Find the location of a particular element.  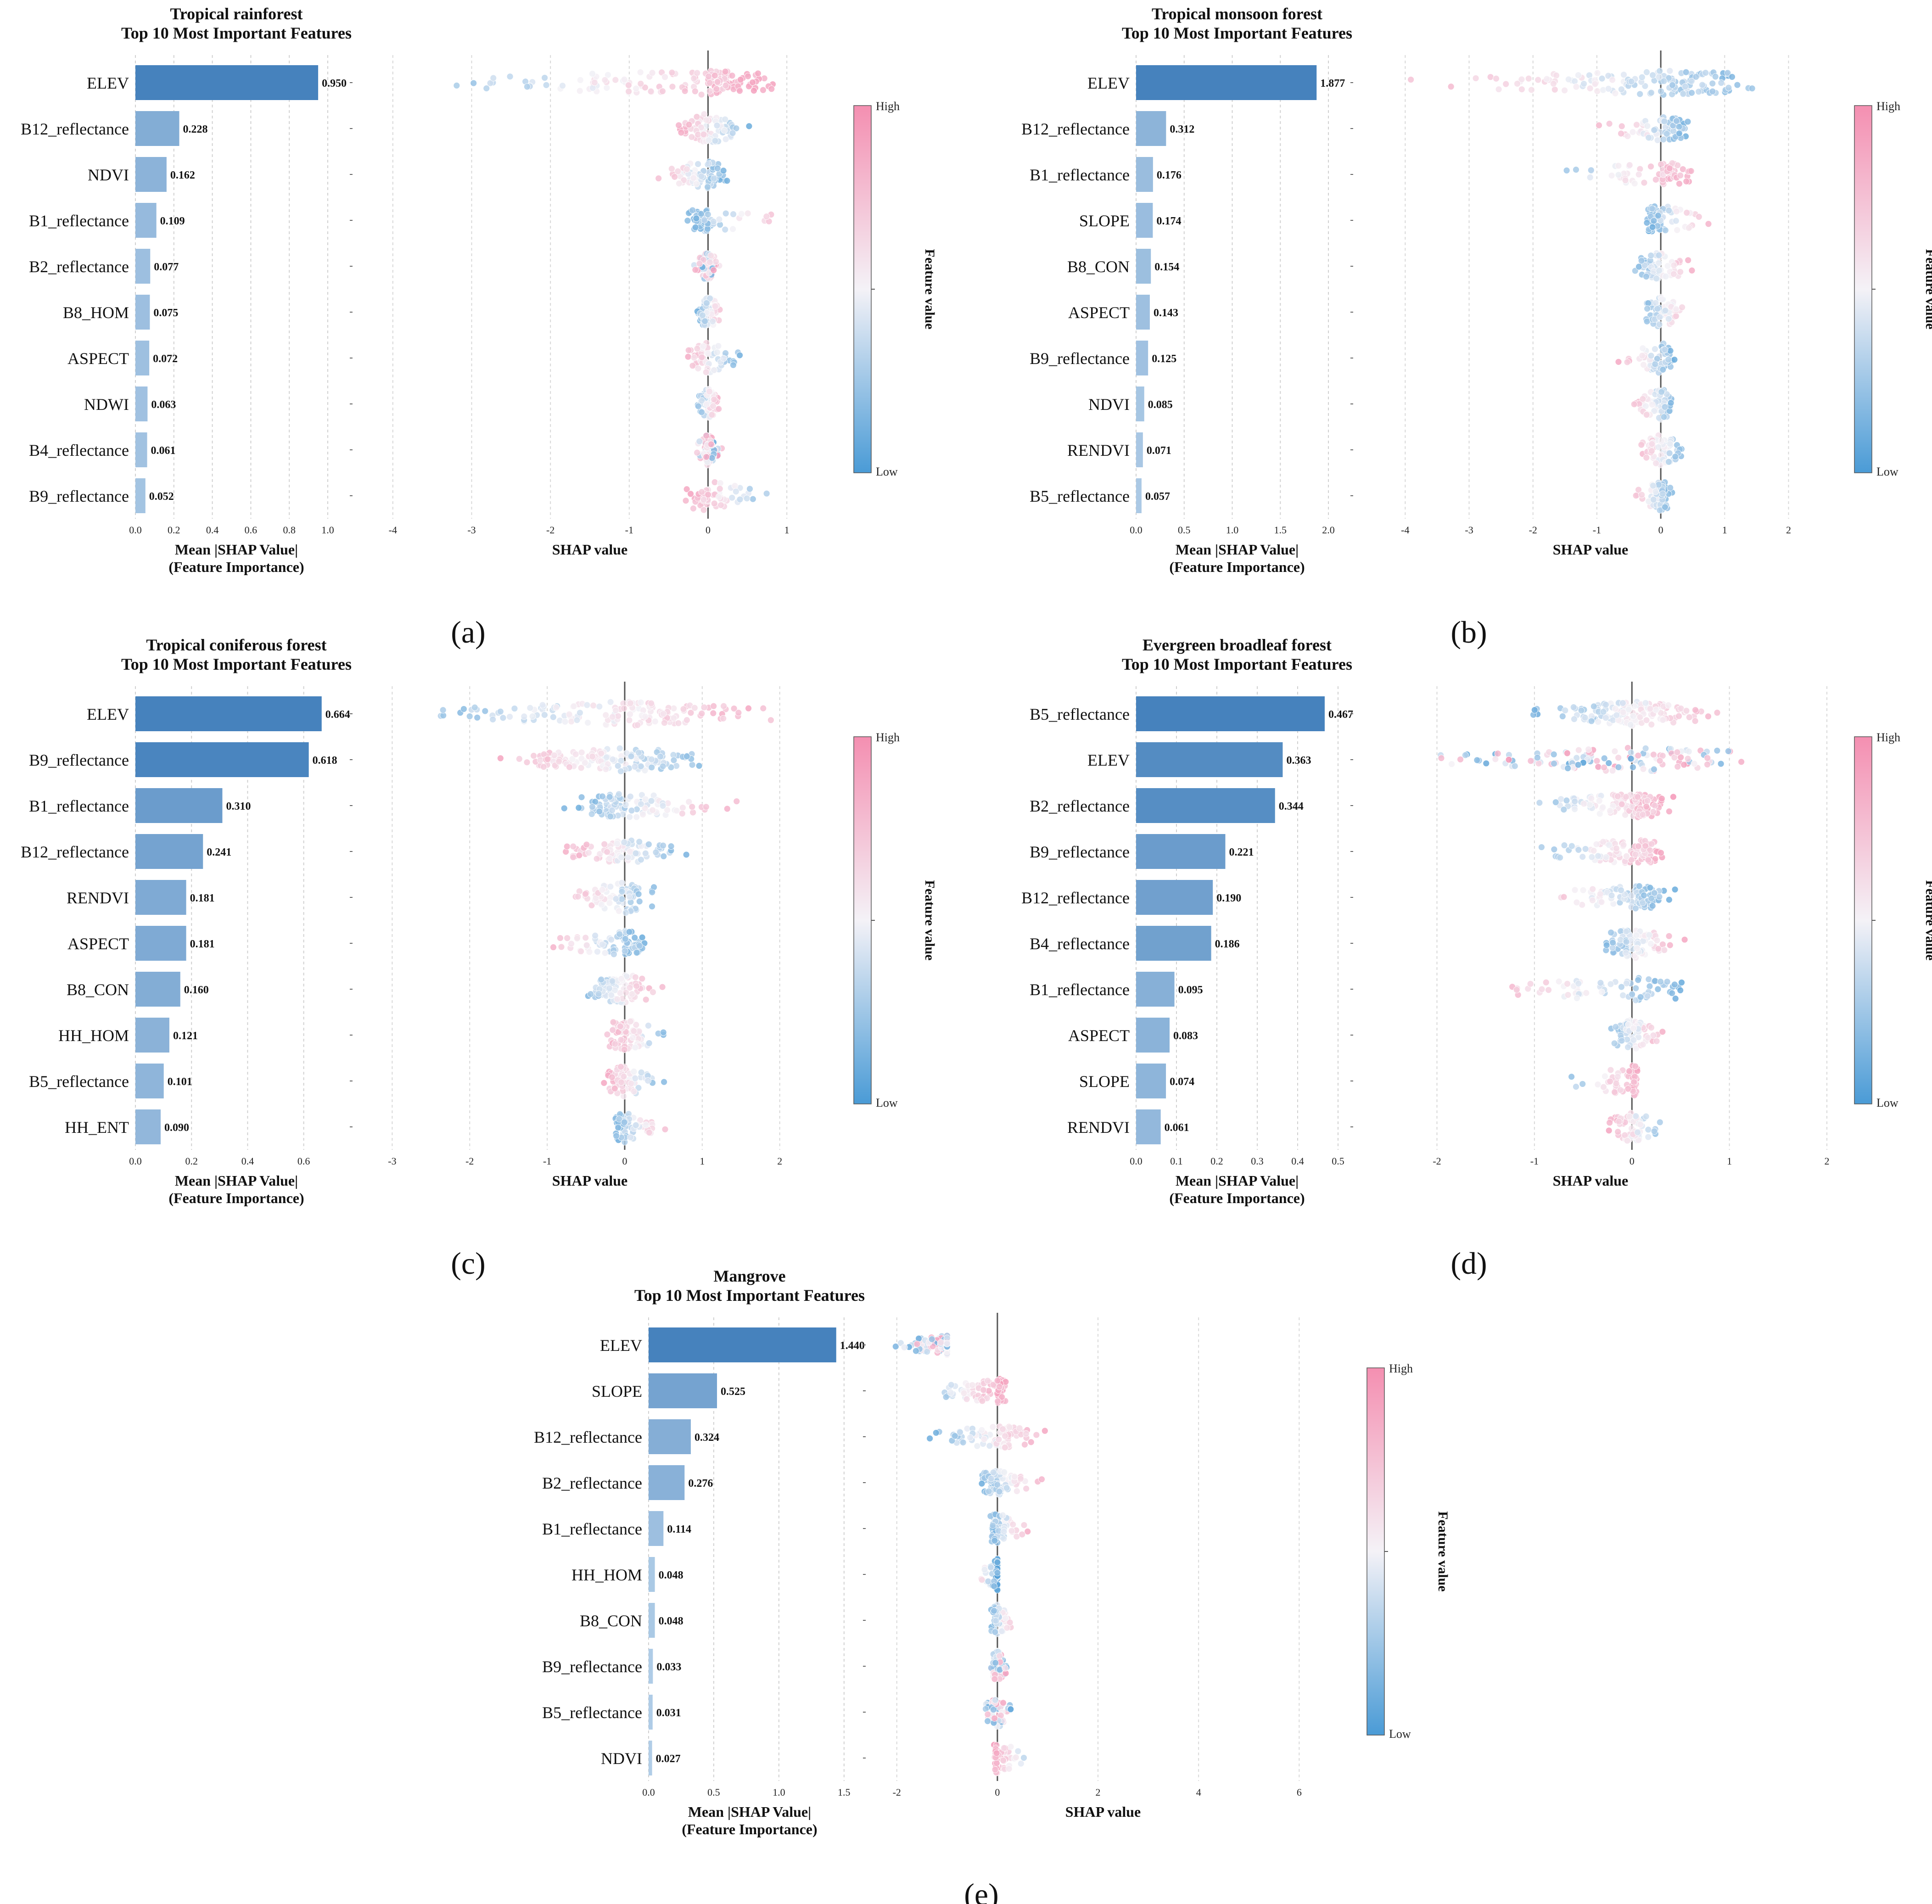

importance-value-label: 0.027 is located at coordinates (668, 1759).